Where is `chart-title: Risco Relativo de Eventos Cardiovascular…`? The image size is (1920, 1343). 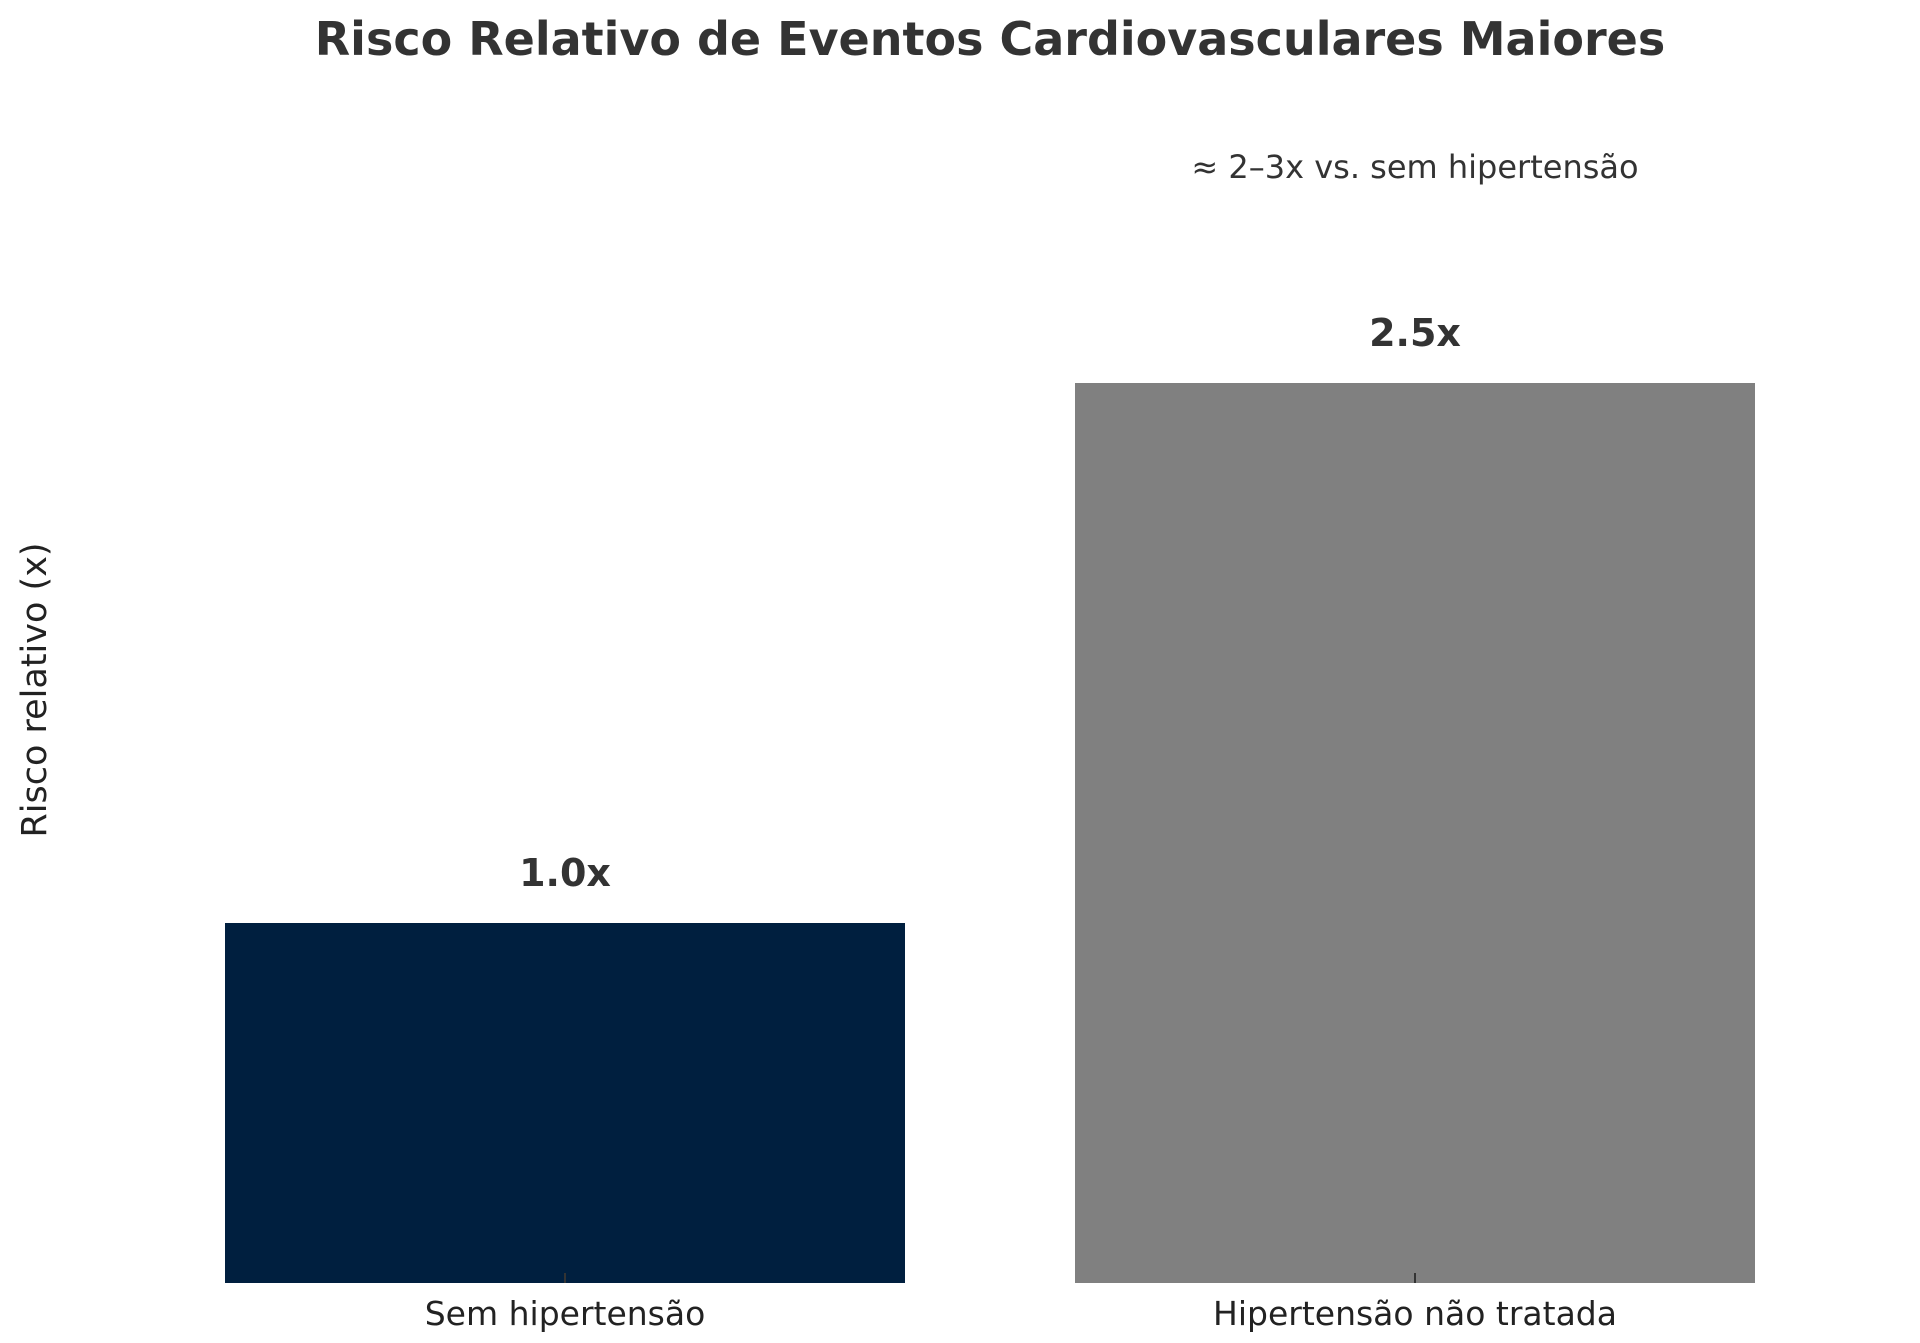
chart-title: Risco Relativo de Eventos Cardiovascular… is located at coordinates (990, 39).